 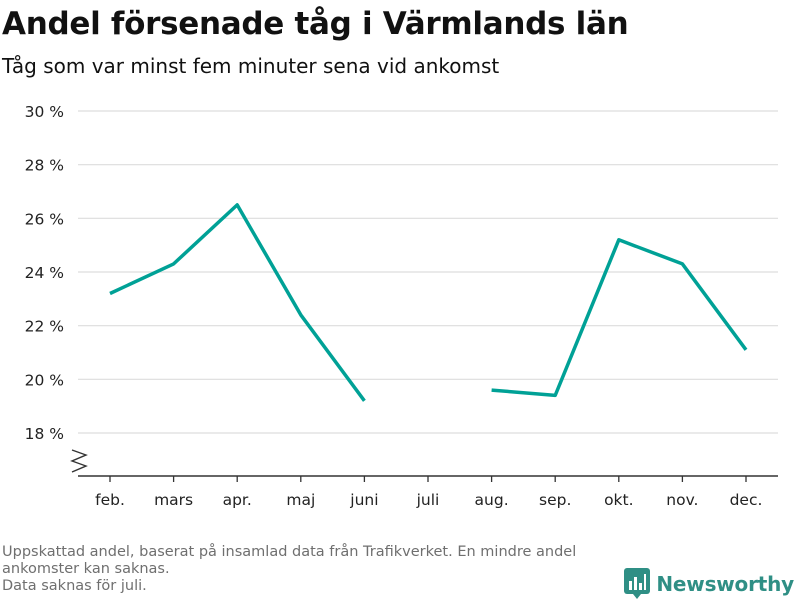 What do you see at coordinates (555, 500) in the screenshot?
I see `x-tick-label: sep.` at bounding box center [555, 500].